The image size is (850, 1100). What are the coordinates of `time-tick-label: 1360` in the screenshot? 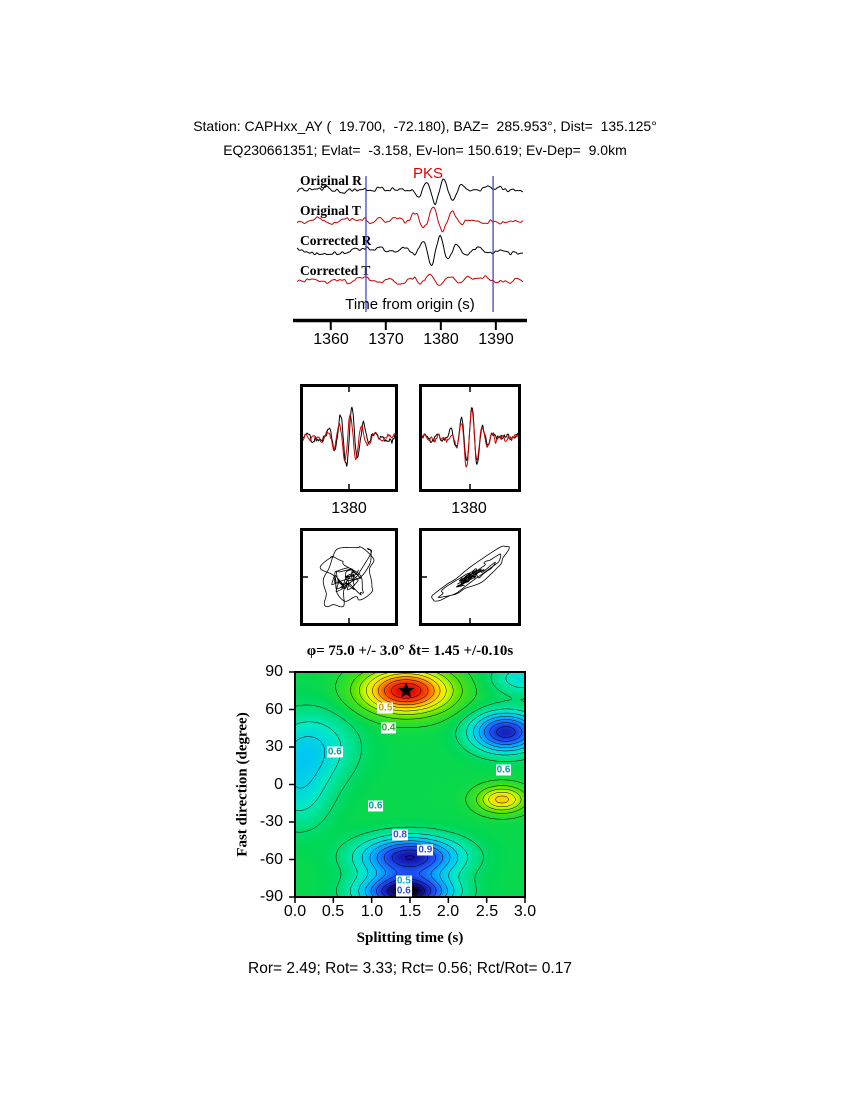 It's located at (331, 339).